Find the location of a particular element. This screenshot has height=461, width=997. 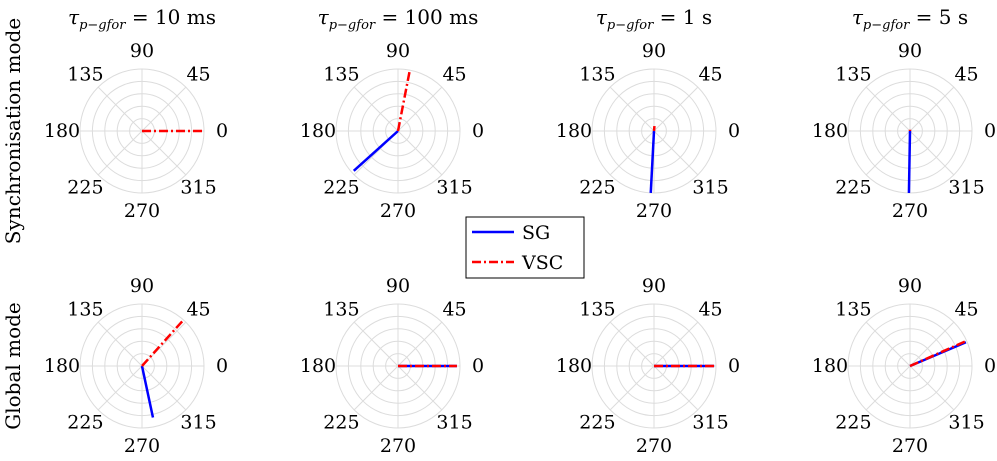

row-label-synchronisation: Synchronisation mode is located at coordinates (13, 131).